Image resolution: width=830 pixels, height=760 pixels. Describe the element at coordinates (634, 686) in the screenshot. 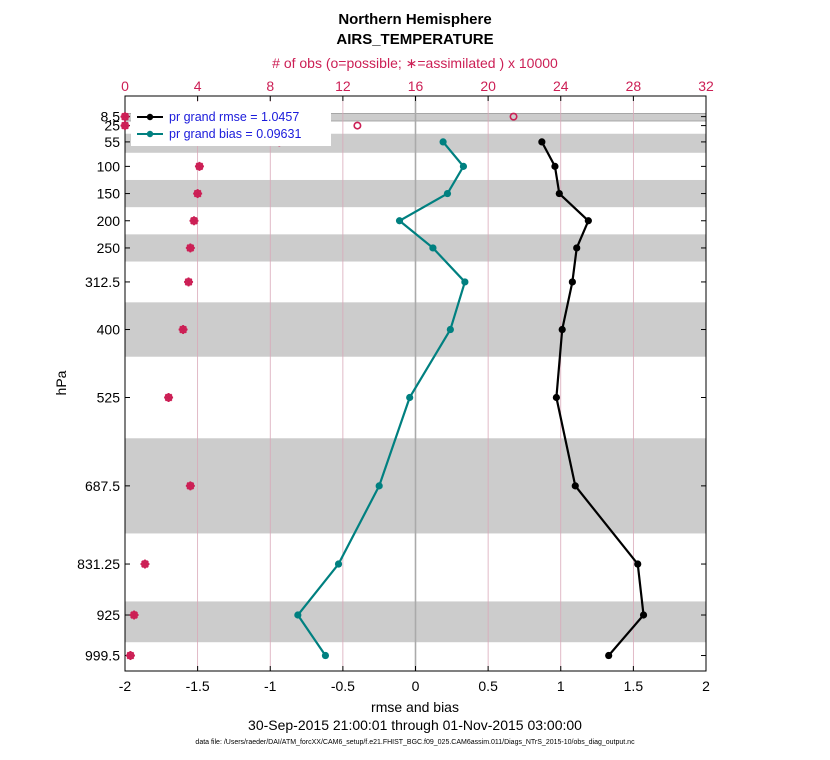

I see `x-tick-label: 1.5` at that location.